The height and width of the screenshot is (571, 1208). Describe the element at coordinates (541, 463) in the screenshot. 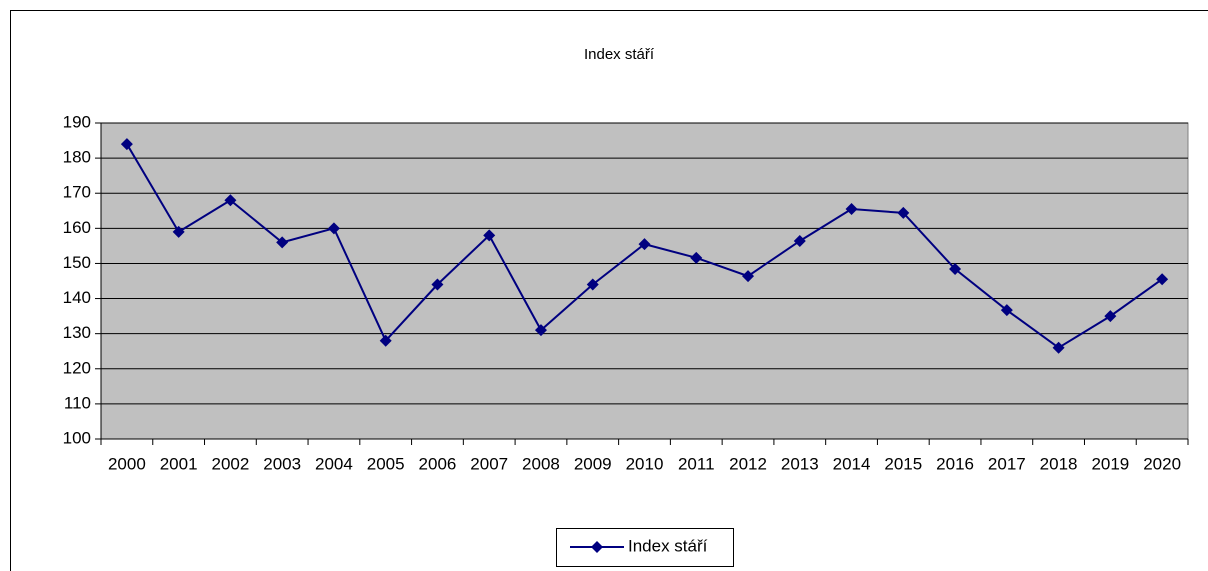

I see `x-tick-label: 2008` at that location.